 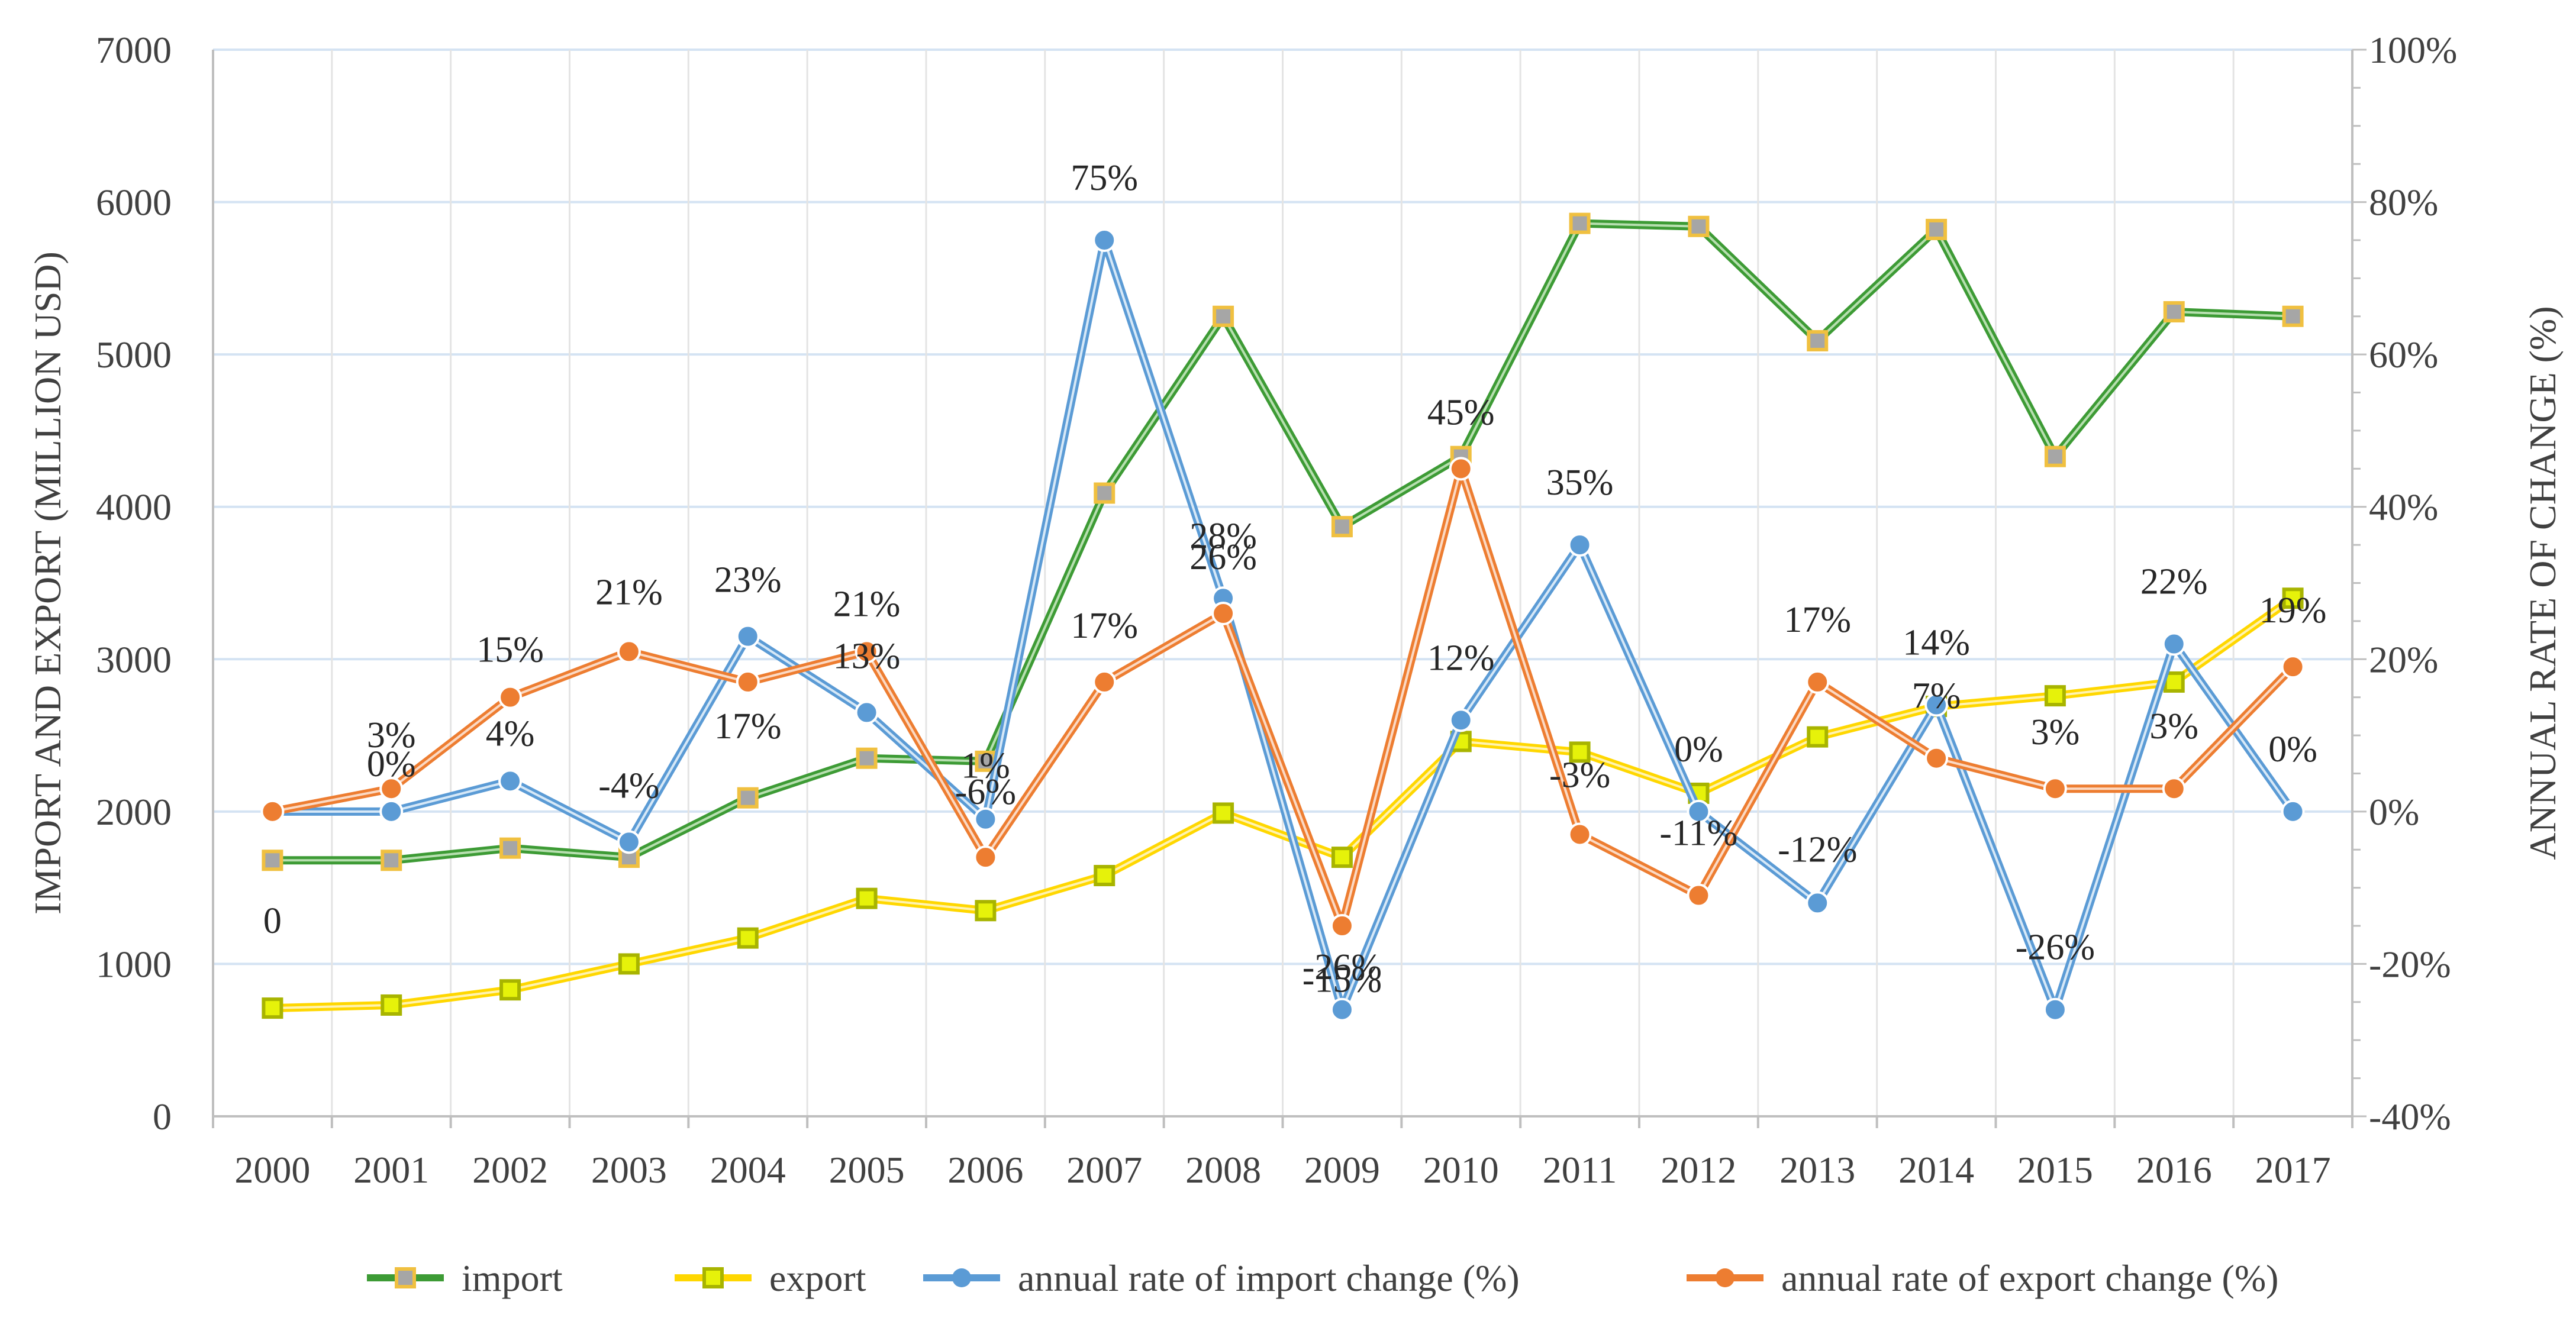 What do you see at coordinates (2410, 964) in the screenshot?
I see `right-tick-label: -20%` at bounding box center [2410, 964].